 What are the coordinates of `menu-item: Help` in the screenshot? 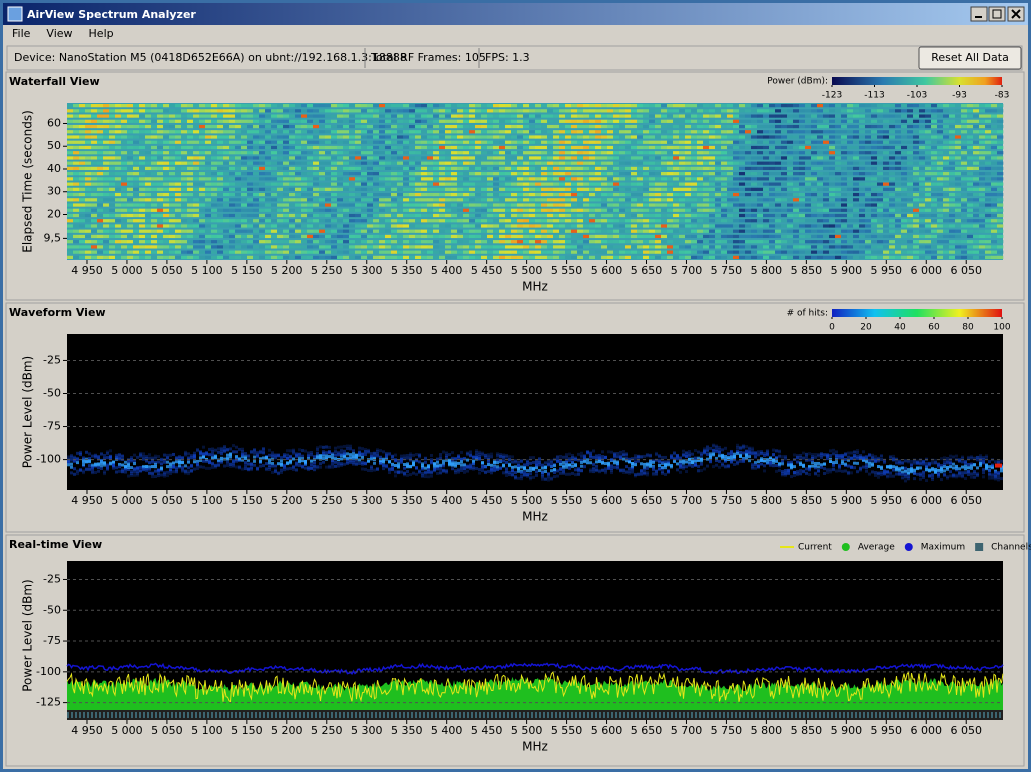 It's located at (101, 33).